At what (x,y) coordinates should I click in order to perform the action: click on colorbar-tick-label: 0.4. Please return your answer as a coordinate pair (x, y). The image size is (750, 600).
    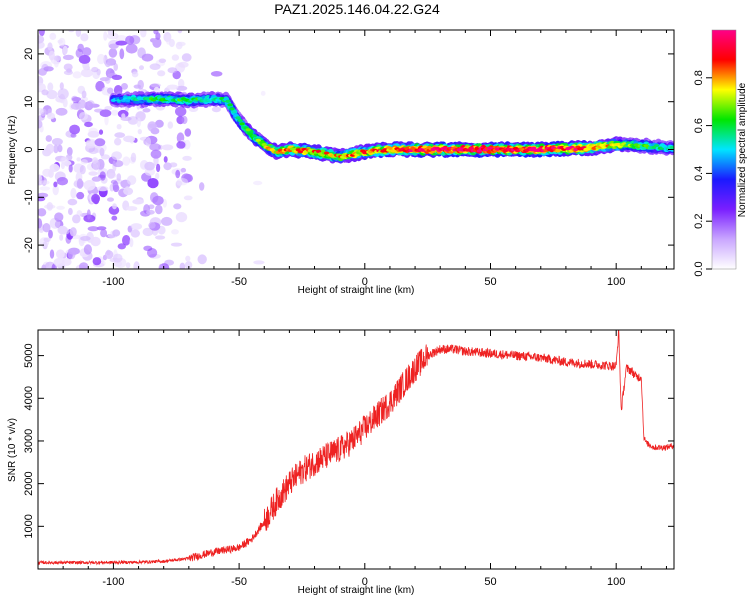
    Looking at the image, I should click on (699, 173).